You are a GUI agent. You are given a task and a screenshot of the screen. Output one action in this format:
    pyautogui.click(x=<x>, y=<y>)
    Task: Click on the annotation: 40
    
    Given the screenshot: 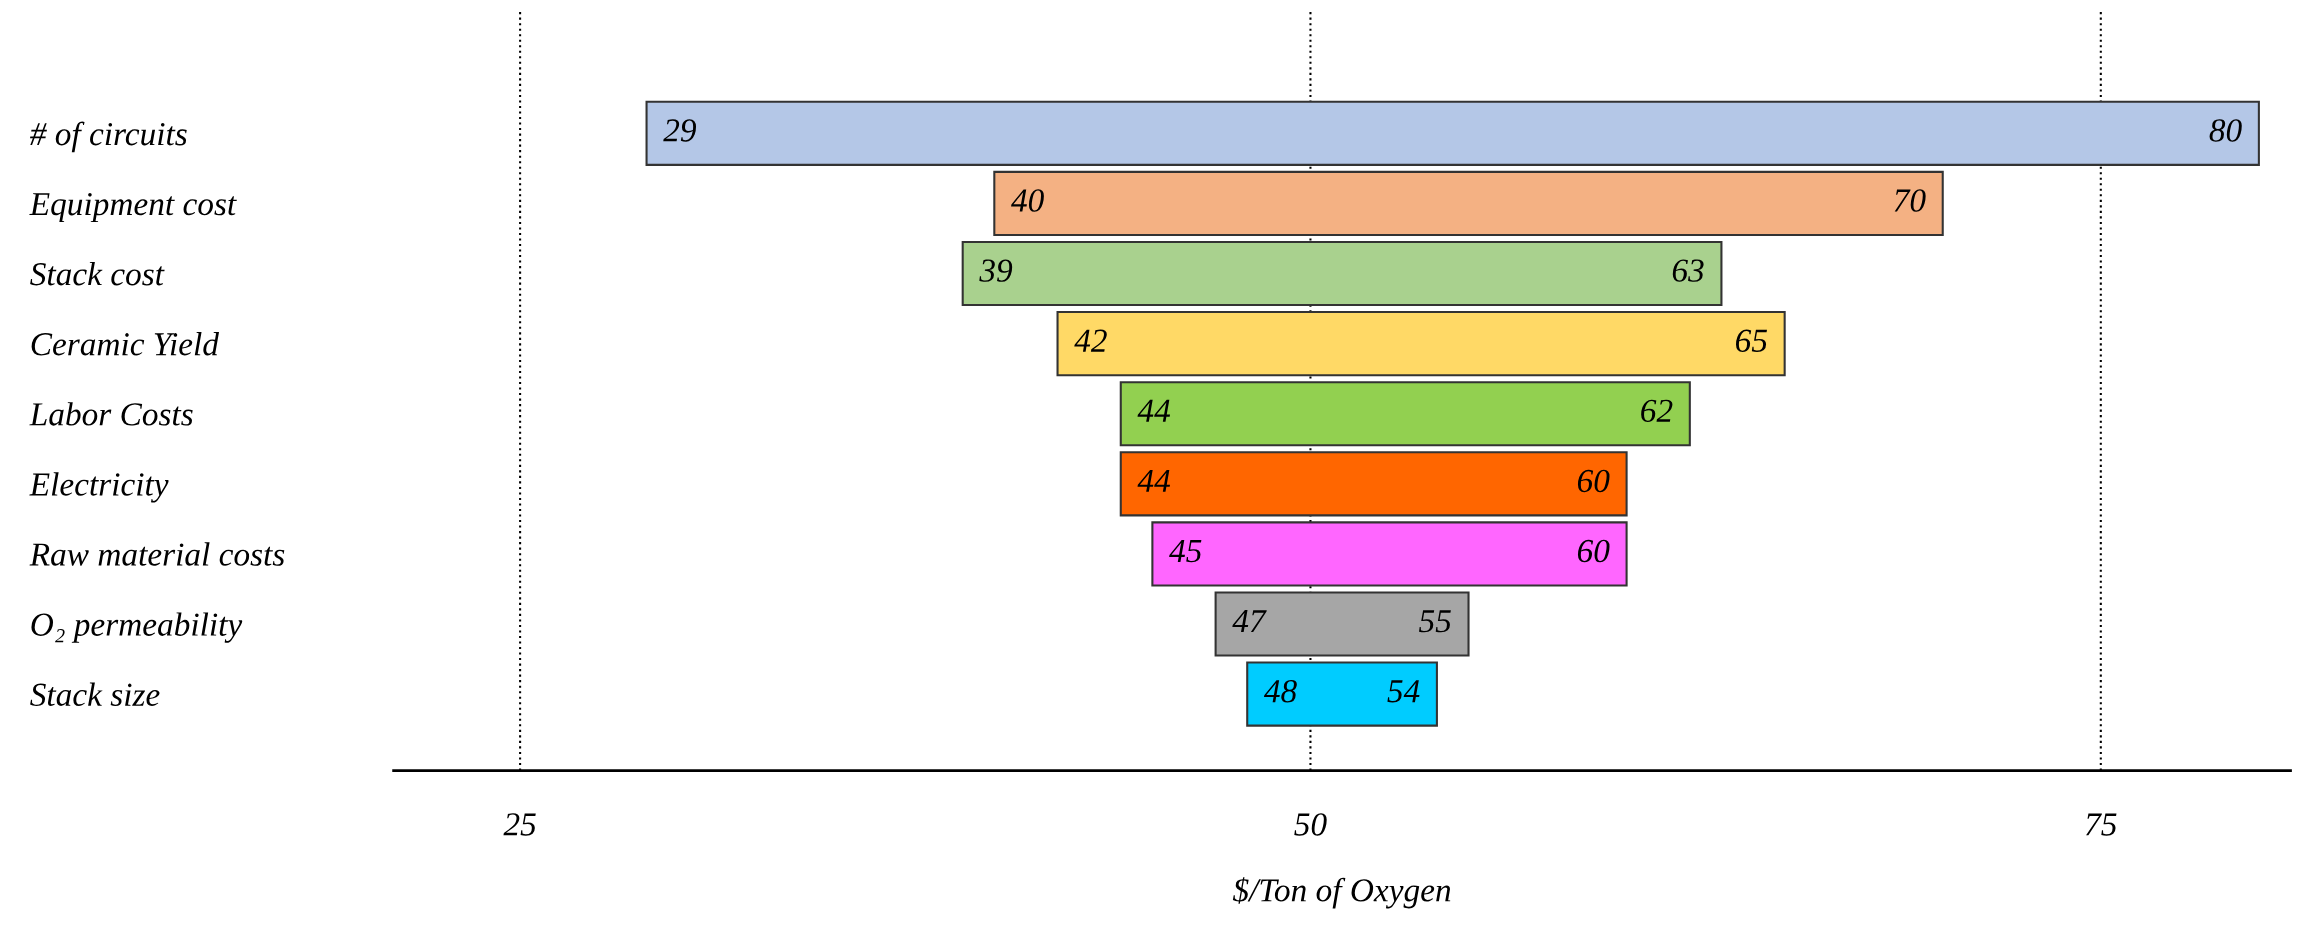 What is the action you would take?
    pyautogui.click(x=1027, y=200)
    